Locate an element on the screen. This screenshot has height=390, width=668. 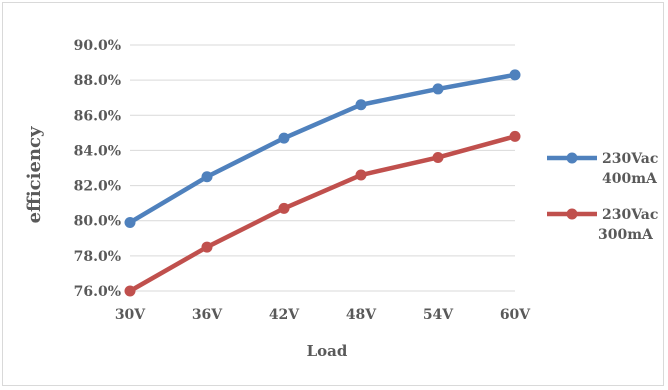
x-tick-label: 60V is located at coordinates (515, 315).